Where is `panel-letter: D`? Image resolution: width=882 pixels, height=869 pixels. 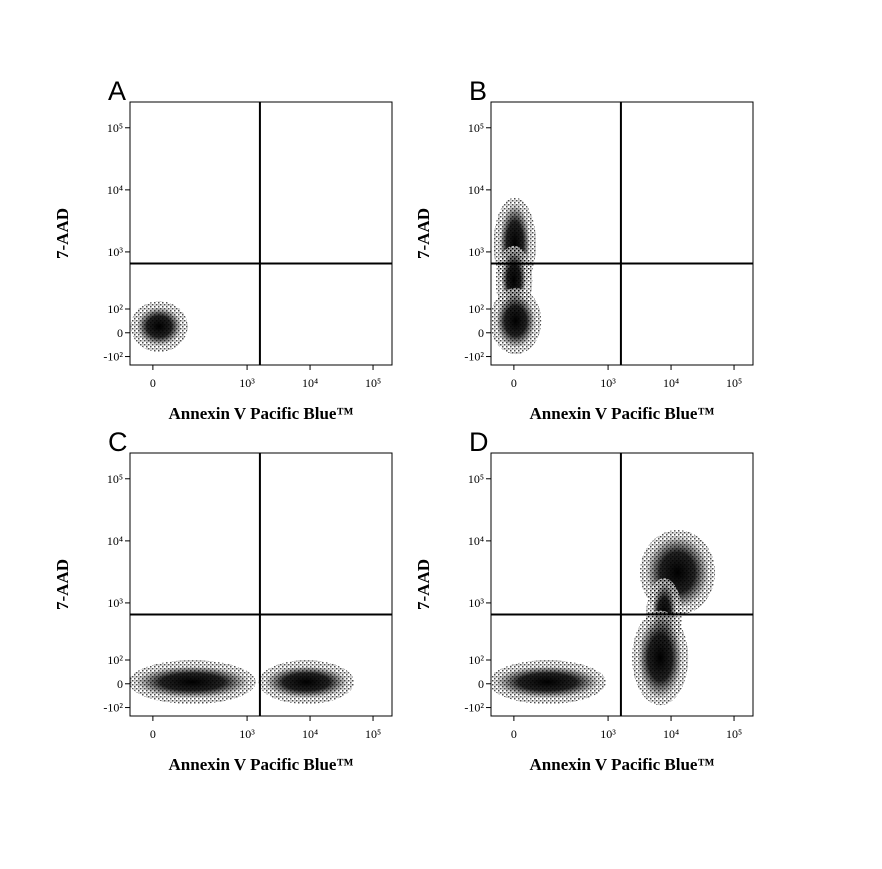
panel-letter: D is located at coordinates (479, 442).